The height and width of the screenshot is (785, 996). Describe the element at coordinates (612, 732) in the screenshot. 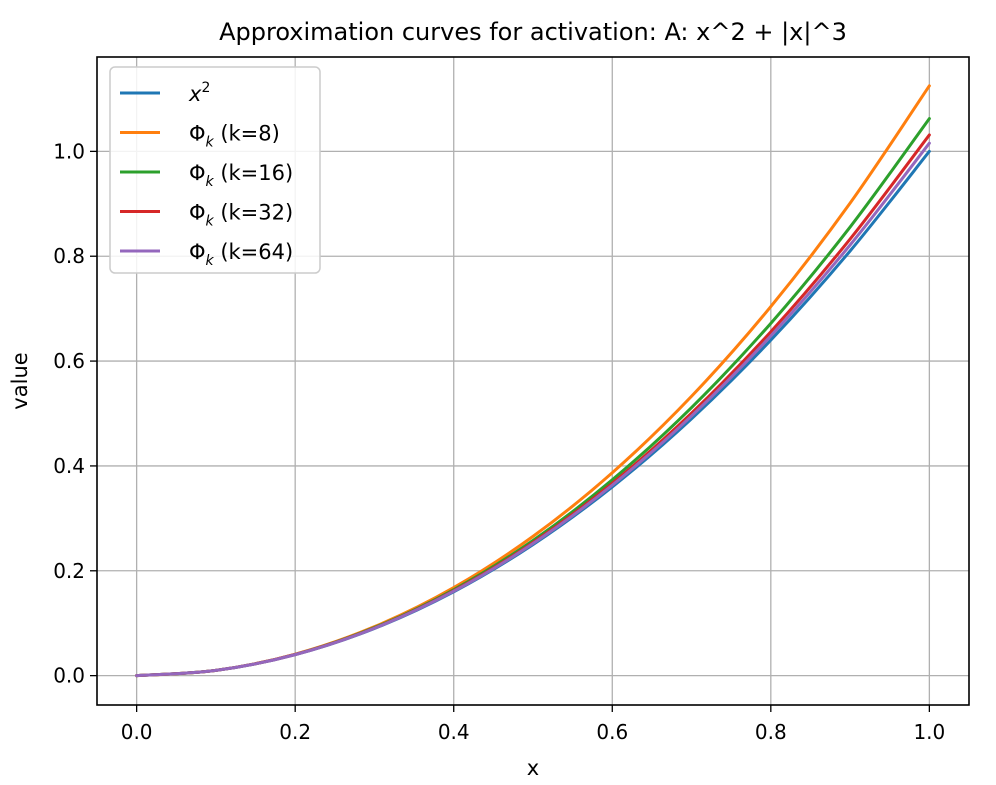

I see `x-tick-label: 0.6` at that location.